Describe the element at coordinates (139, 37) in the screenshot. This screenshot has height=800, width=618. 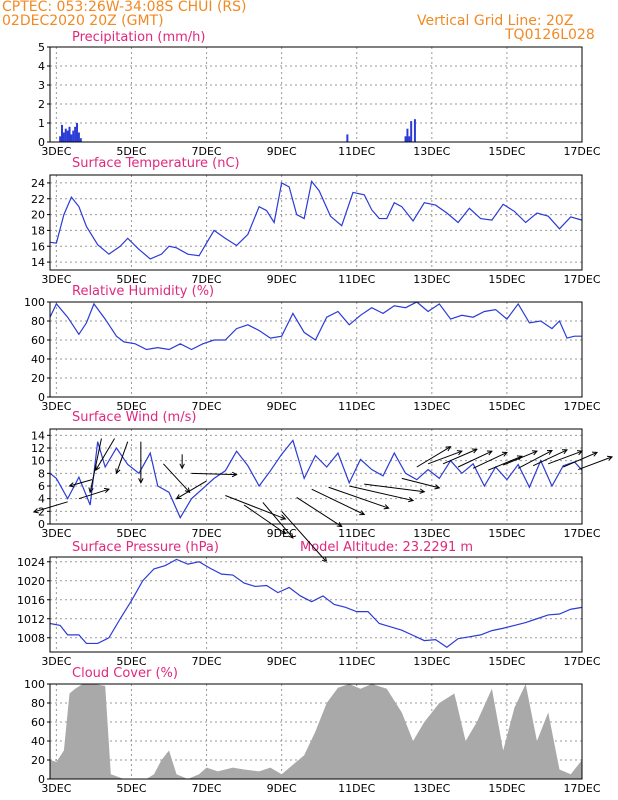
I see `precipitation-title: Precipitation (mm/h)` at that location.